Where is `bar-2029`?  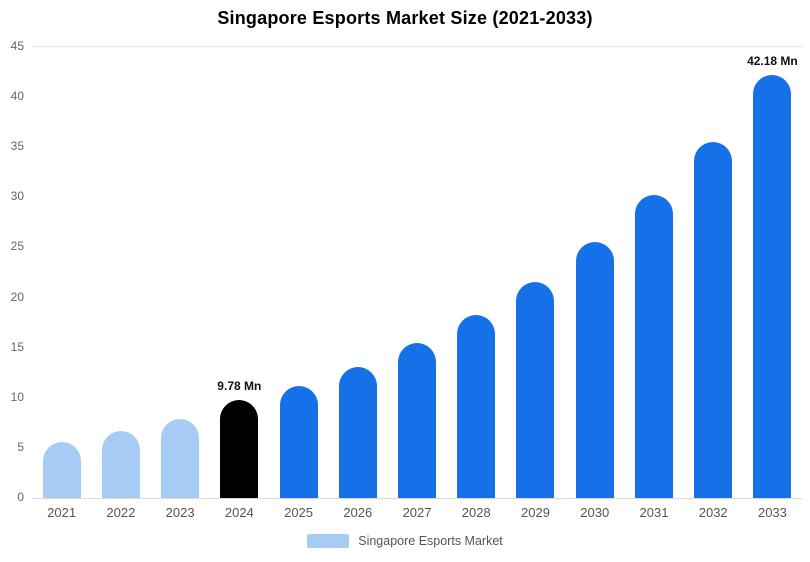 bar-2029 is located at coordinates (535, 389).